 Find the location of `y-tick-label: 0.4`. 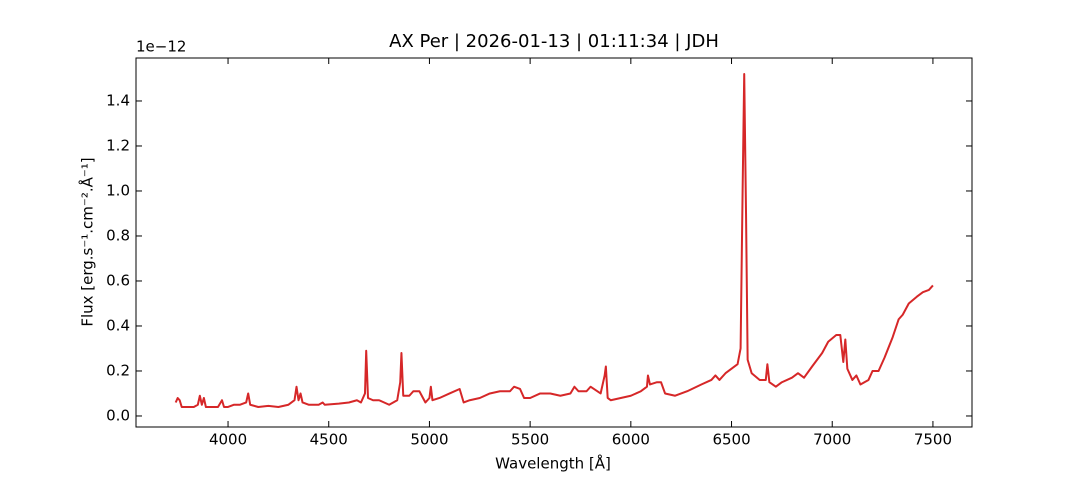

y-tick-label: 0.4 is located at coordinates (118, 325).